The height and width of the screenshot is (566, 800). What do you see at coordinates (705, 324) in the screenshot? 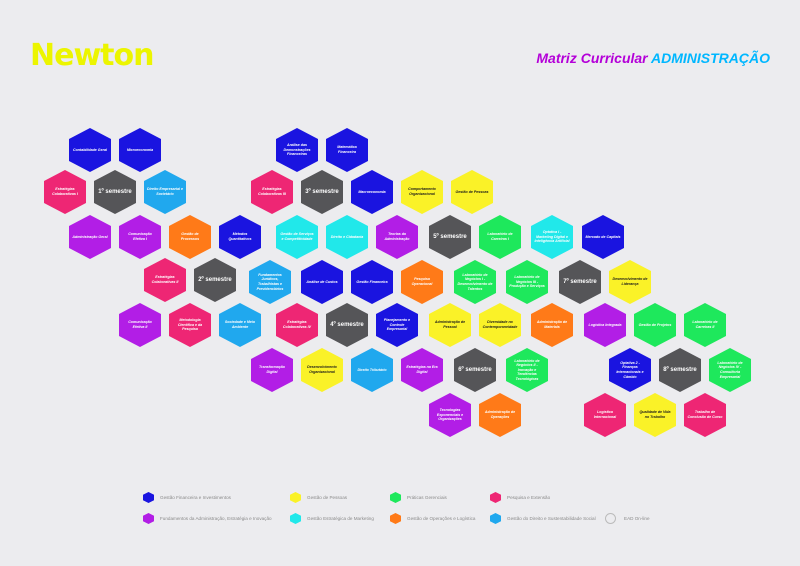
I see `course-label: Laboratório de Carreiras II` at bounding box center [705, 324].